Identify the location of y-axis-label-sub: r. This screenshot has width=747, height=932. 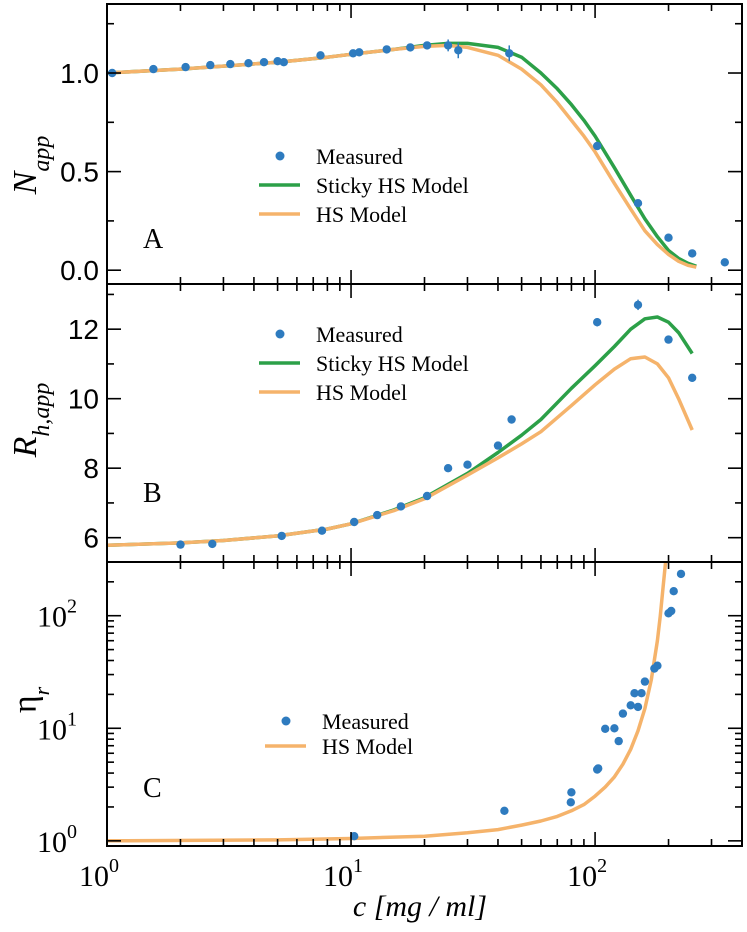
(41, 690).